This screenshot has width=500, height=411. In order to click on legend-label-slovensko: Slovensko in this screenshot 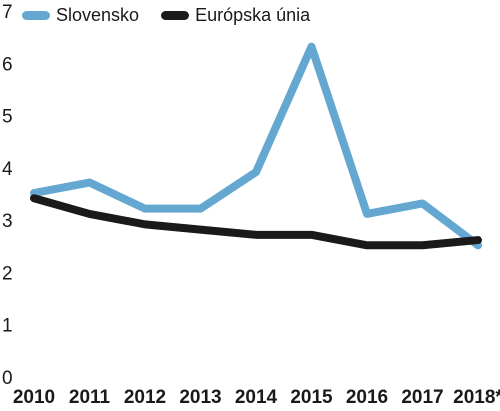, I will do `click(98, 14)`.